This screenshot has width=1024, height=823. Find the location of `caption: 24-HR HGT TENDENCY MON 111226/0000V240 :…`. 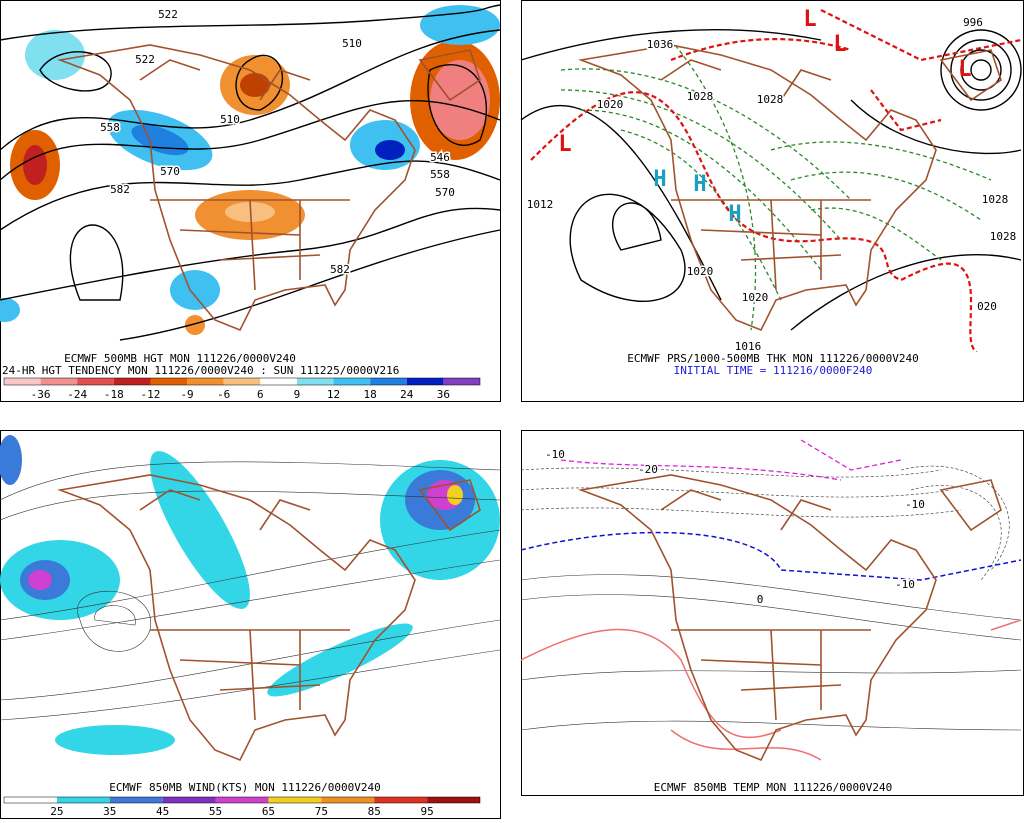

caption: 24-HR HGT TENDENCY MON 111226/0000V240 :… is located at coordinates (200, 370).